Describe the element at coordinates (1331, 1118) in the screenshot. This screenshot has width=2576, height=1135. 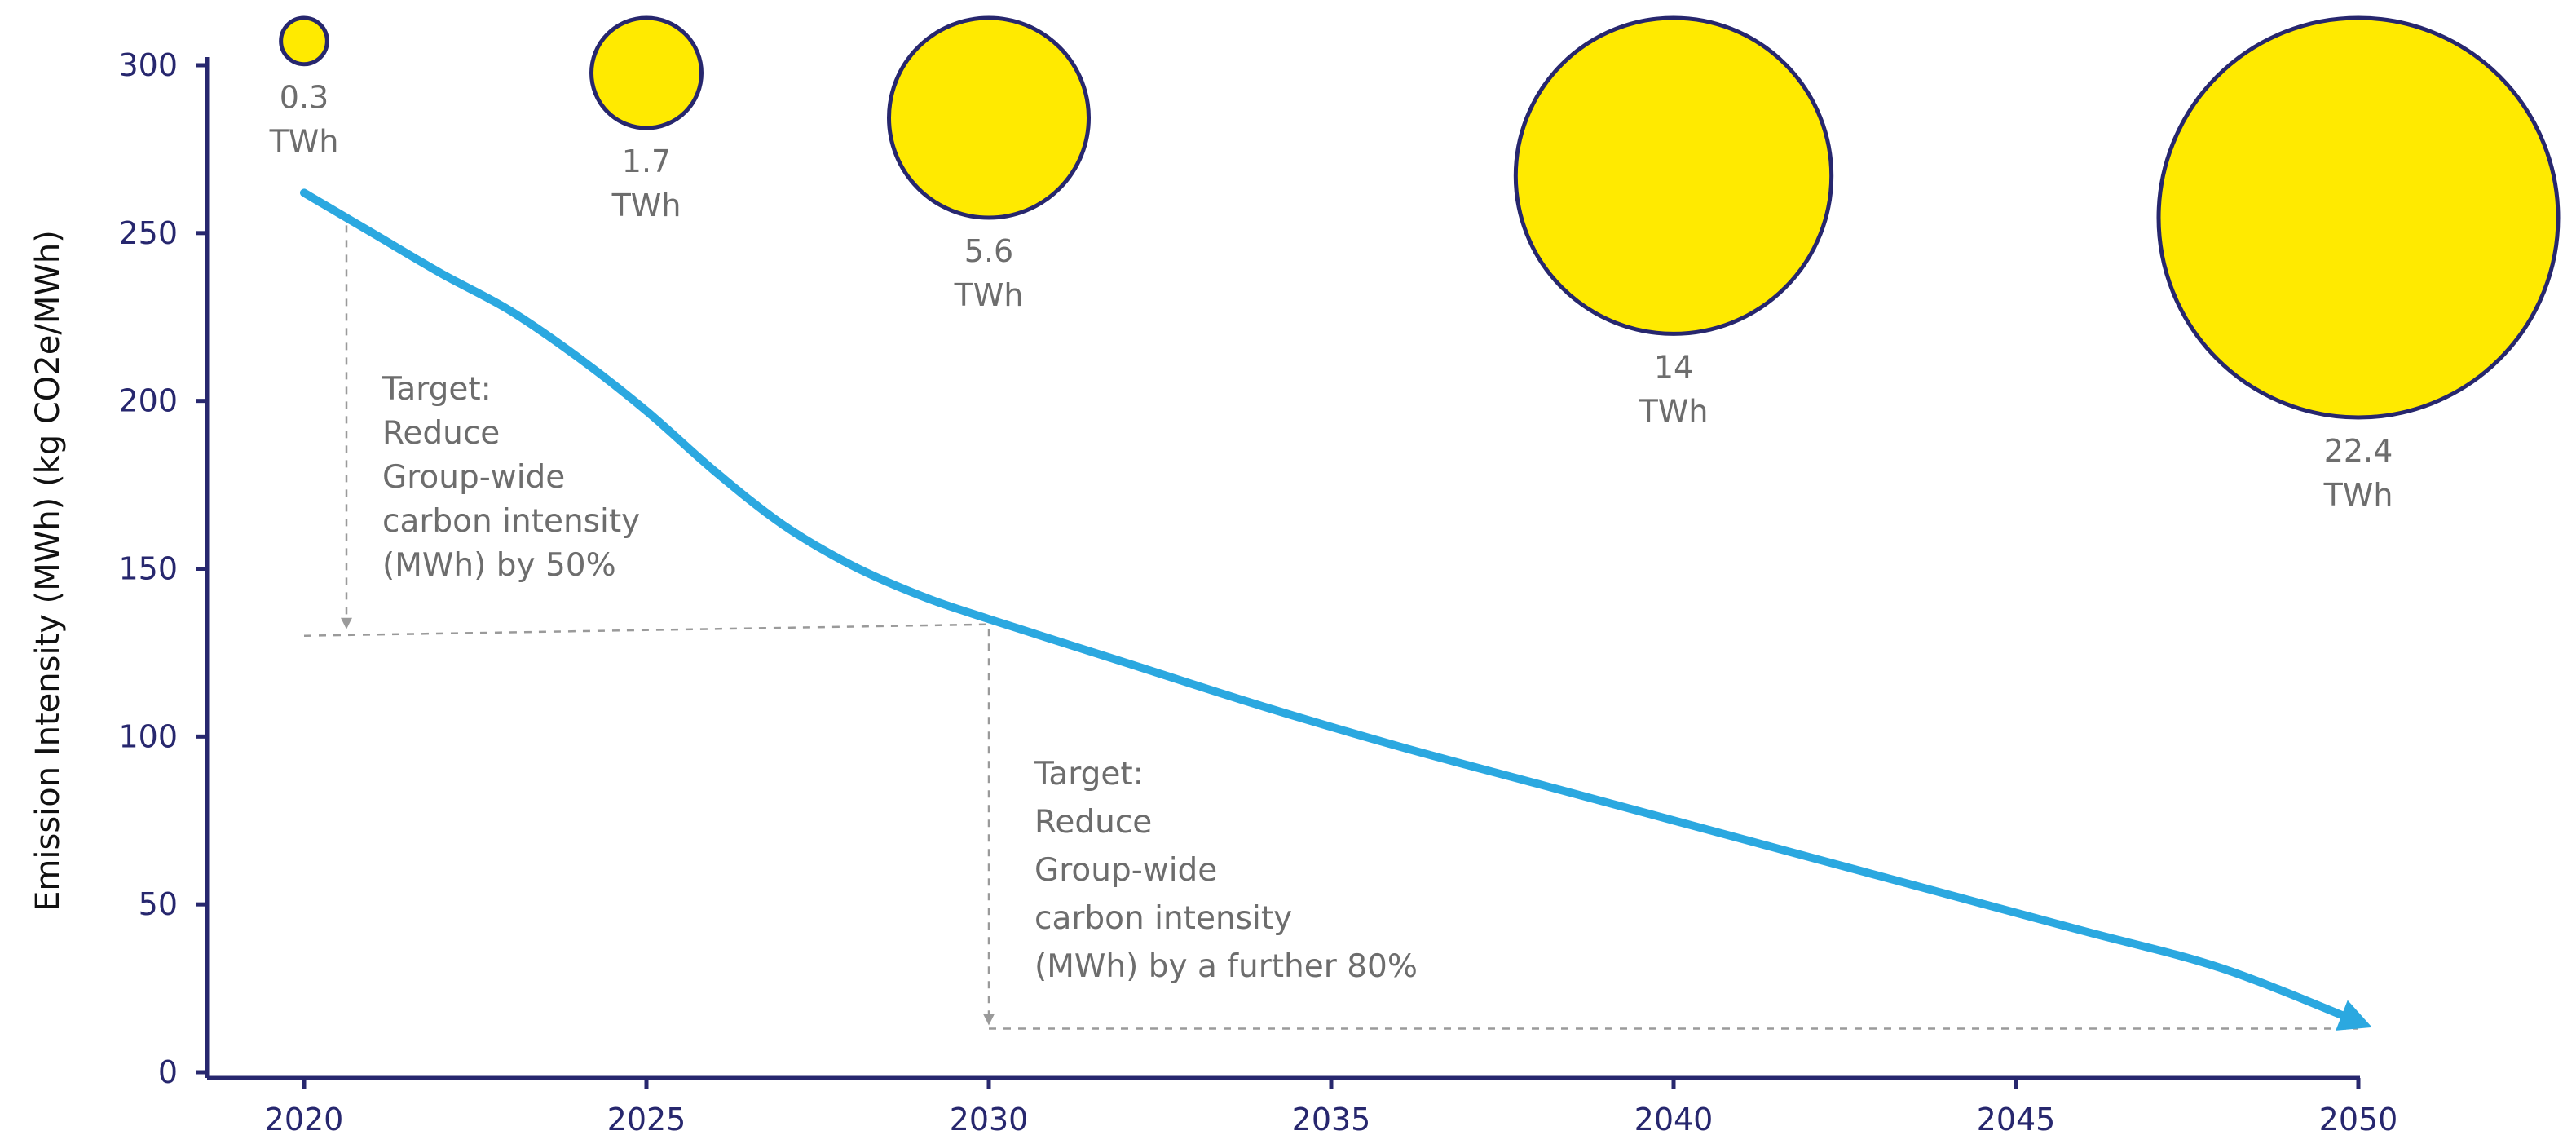
I see `x-tick-label: 2035` at that location.